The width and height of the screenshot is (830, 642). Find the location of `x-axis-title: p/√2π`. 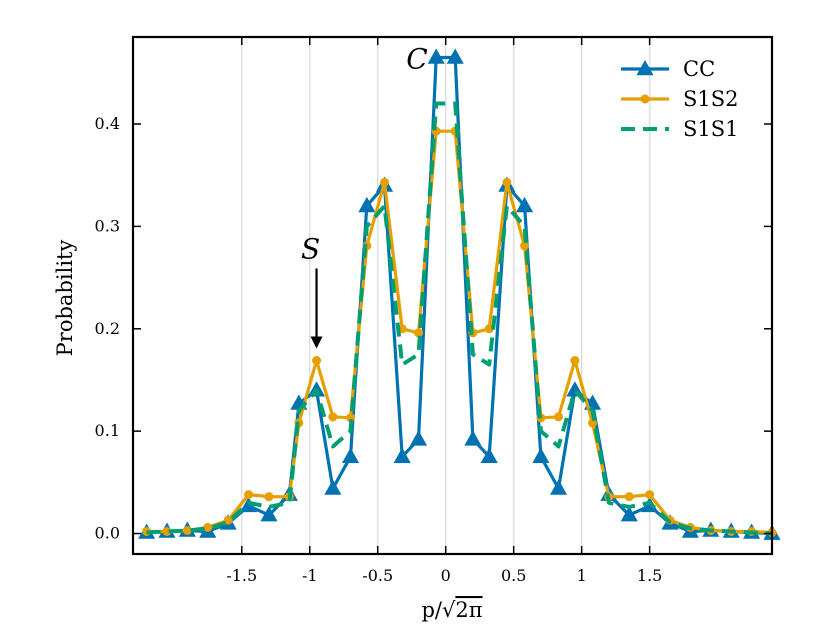

x-axis-title: p/√2π is located at coordinates (451, 610).